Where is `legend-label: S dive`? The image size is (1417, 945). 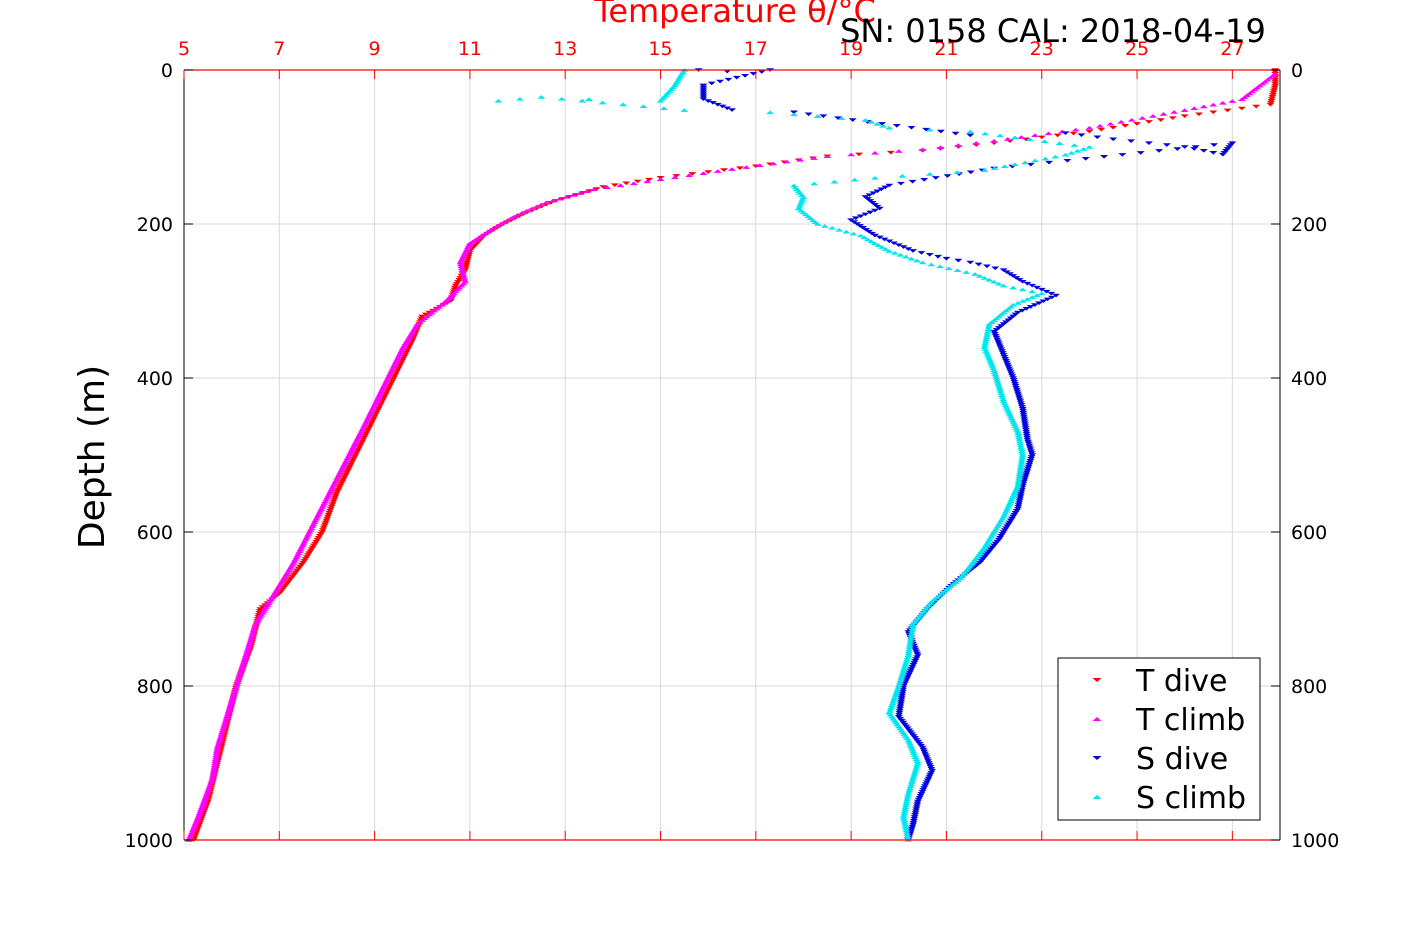
legend-label: S dive is located at coordinates (1182, 759).